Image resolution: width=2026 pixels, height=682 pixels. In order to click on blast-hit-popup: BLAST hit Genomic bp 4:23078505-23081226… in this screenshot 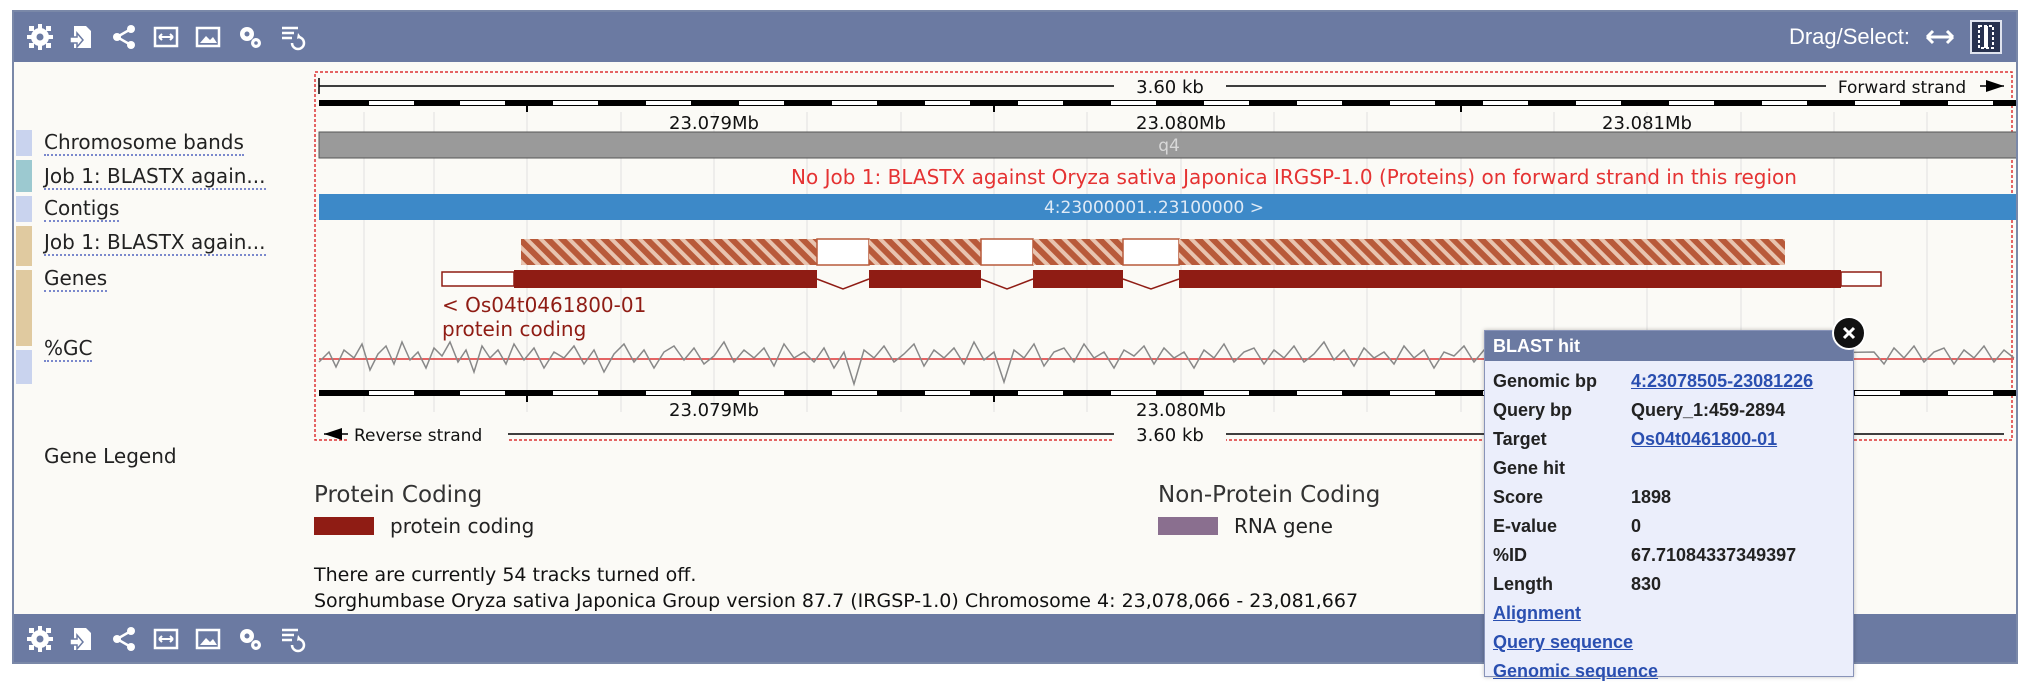, I will do `click(1669, 505)`.